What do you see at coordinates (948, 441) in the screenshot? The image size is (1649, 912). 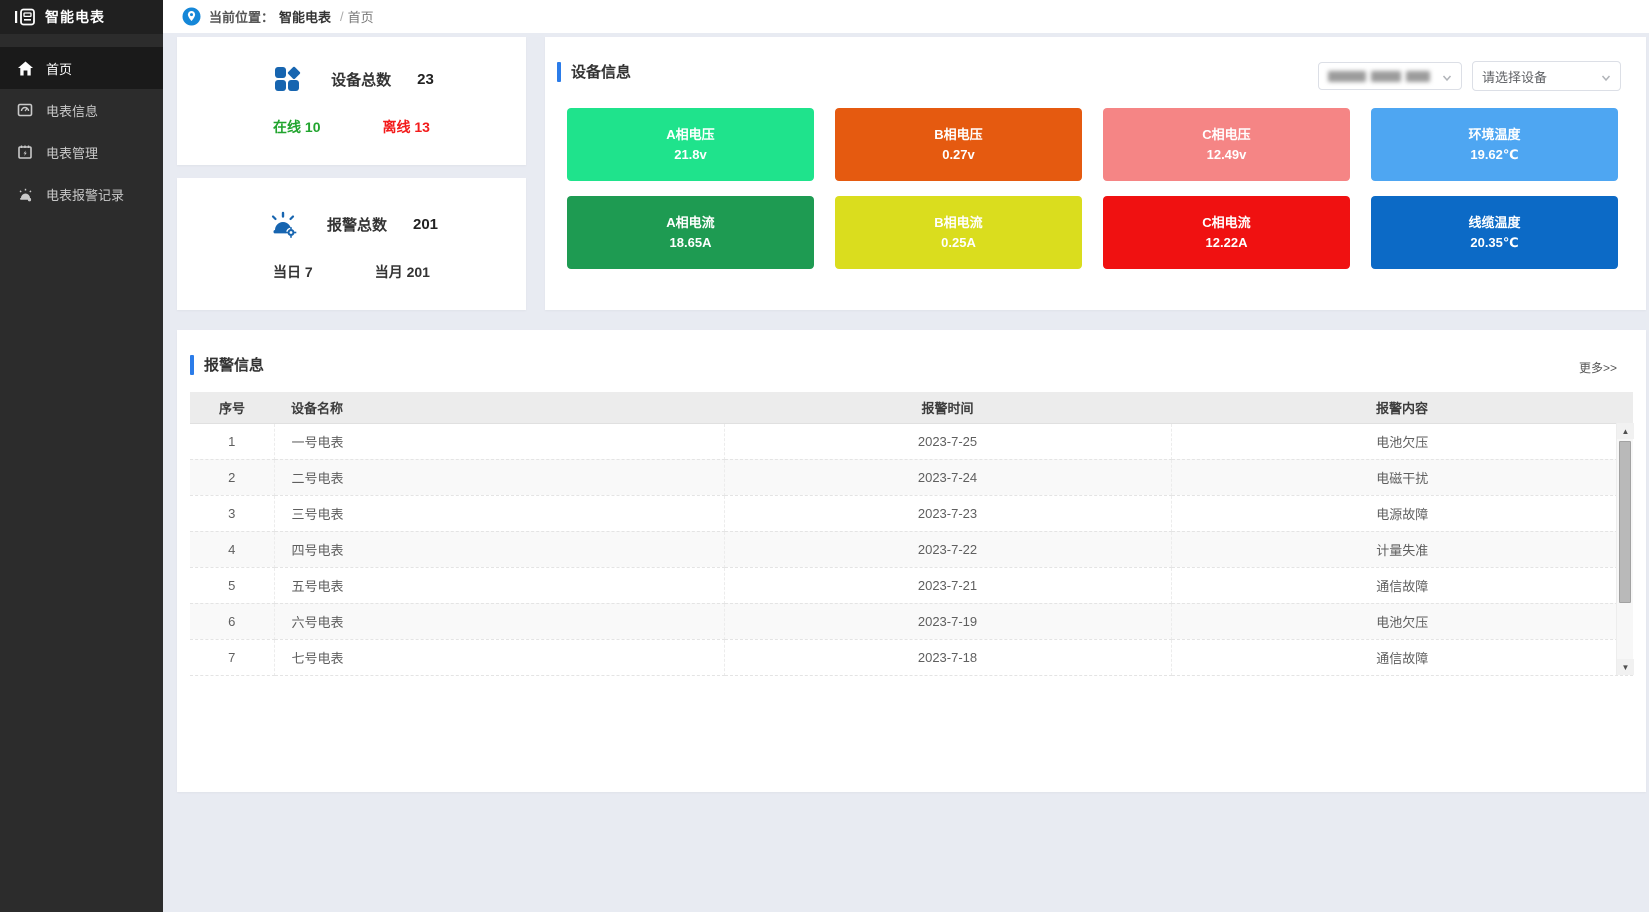 I see `table-cell: 2023-7-25` at bounding box center [948, 441].